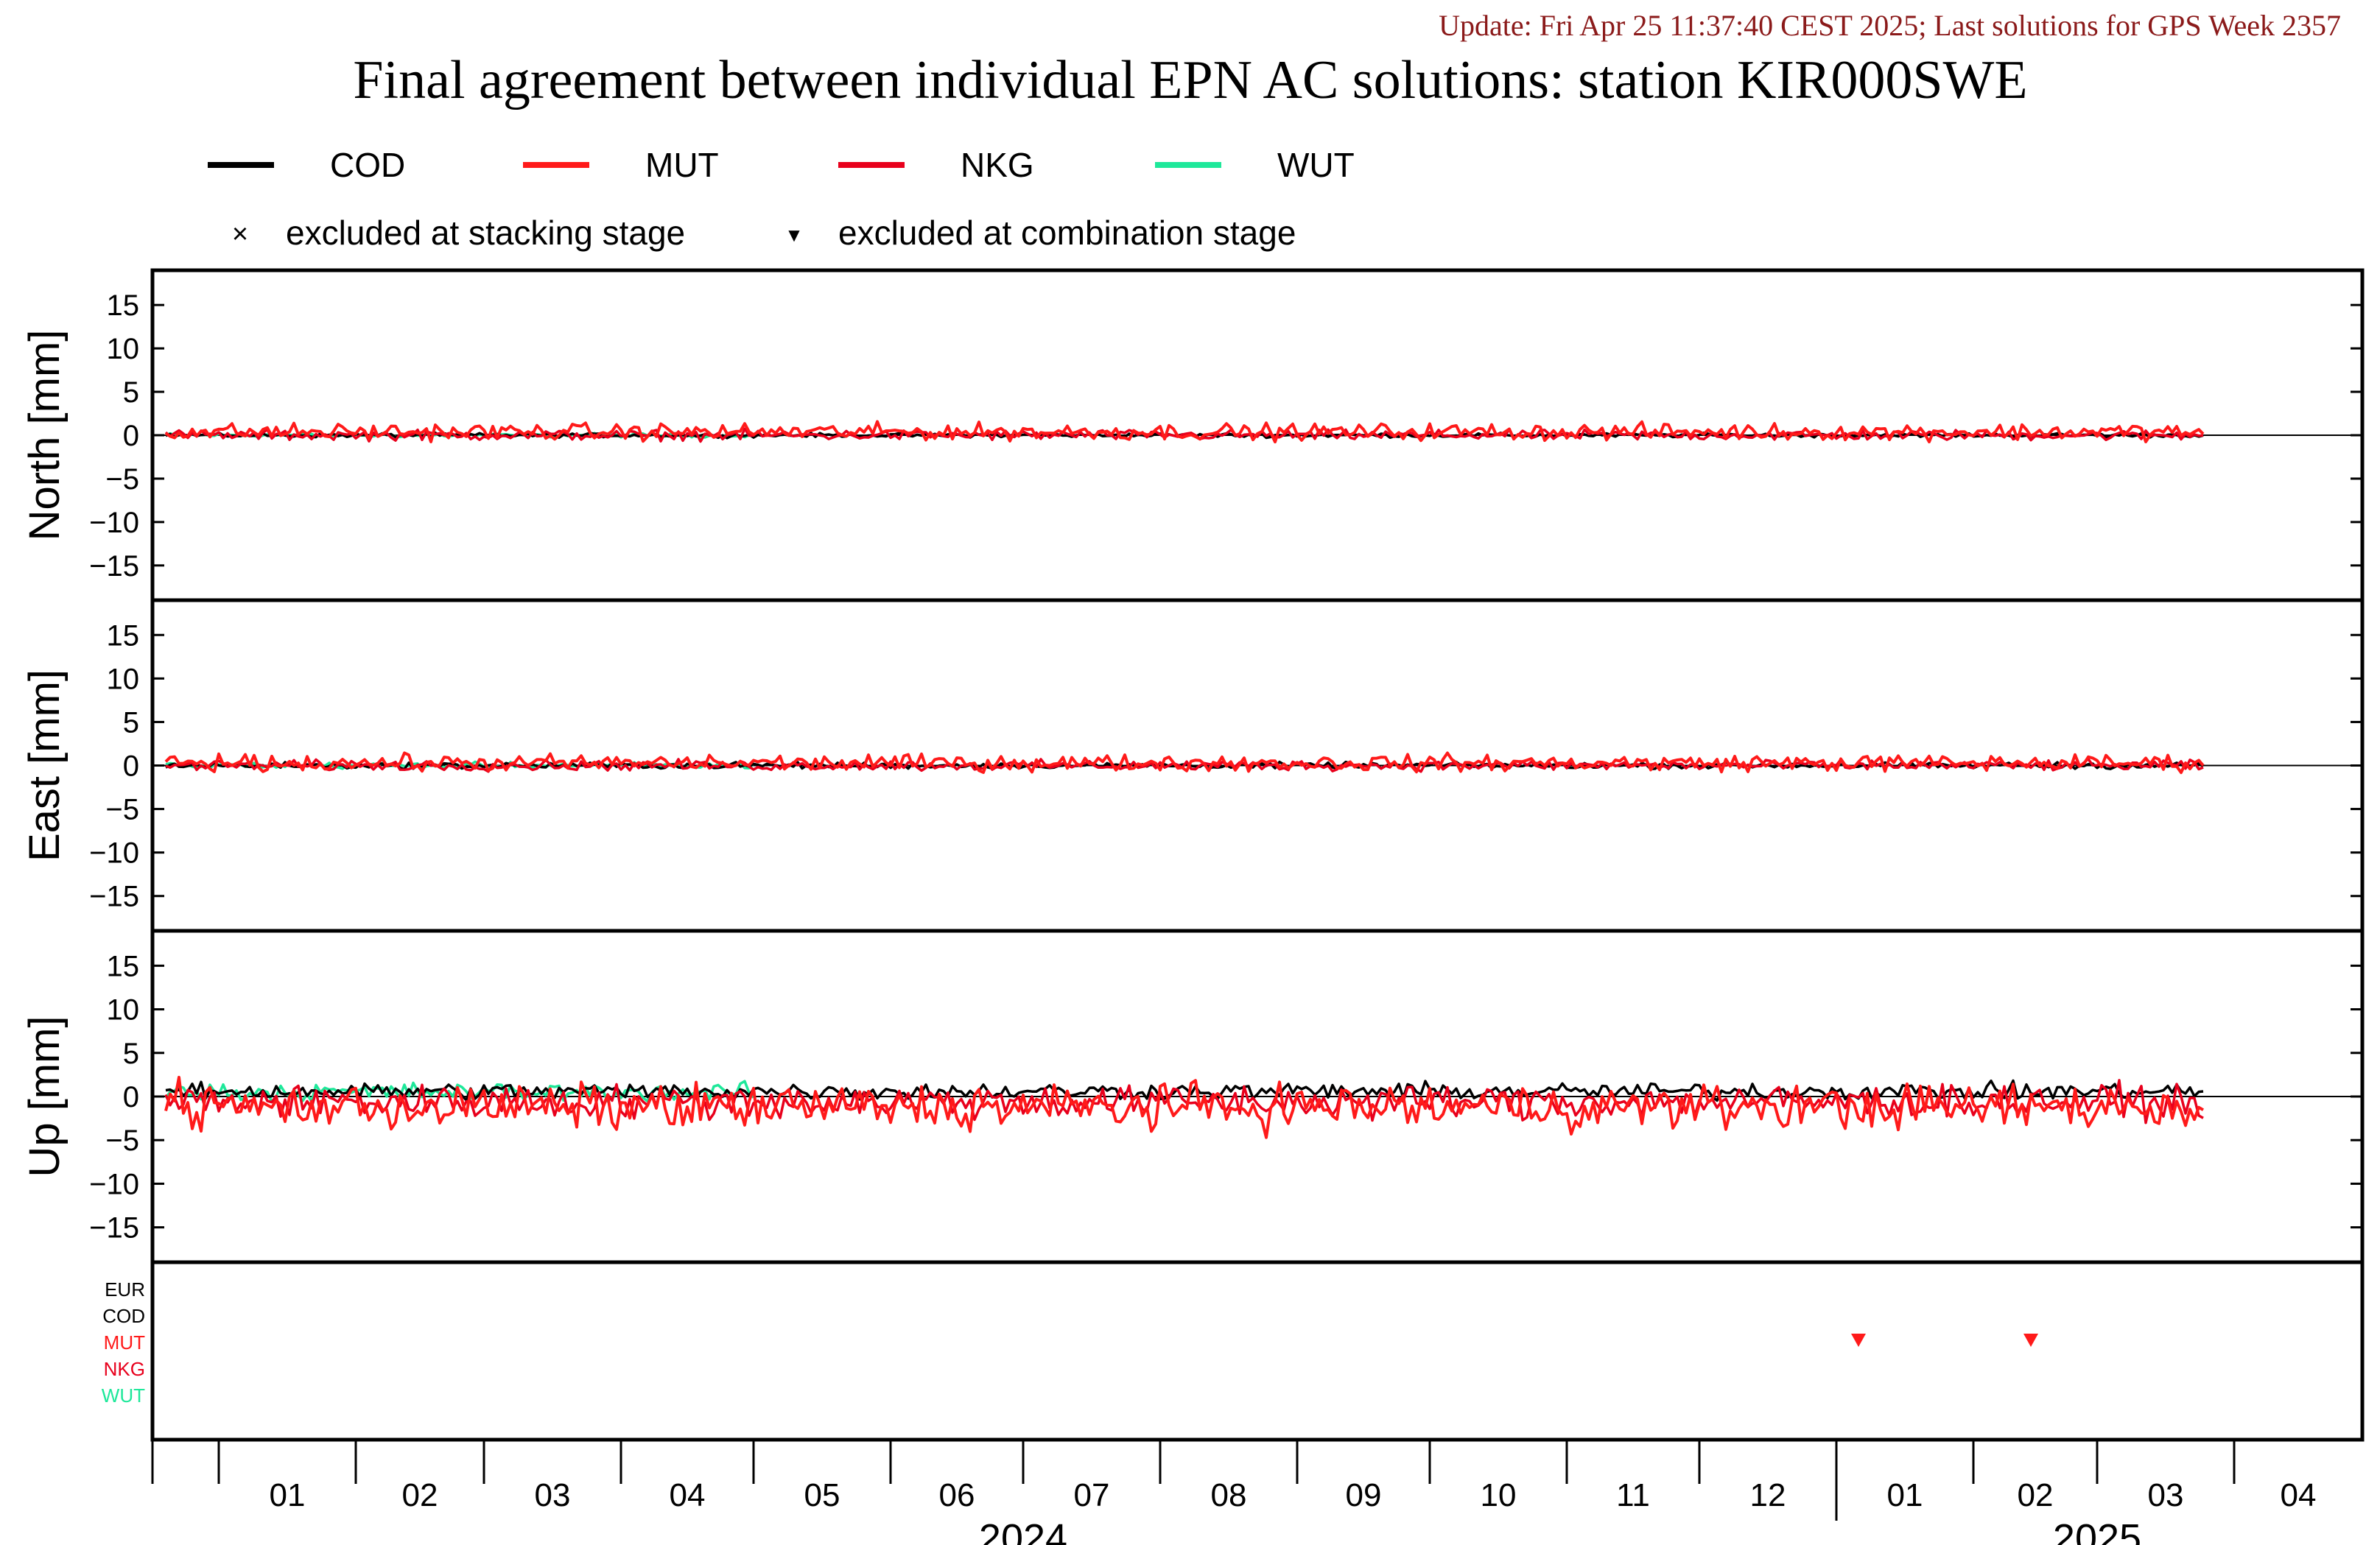  What do you see at coordinates (123, 1396) in the screenshot?
I see `exclusion-row-label: WUT` at bounding box center [123, 1396].